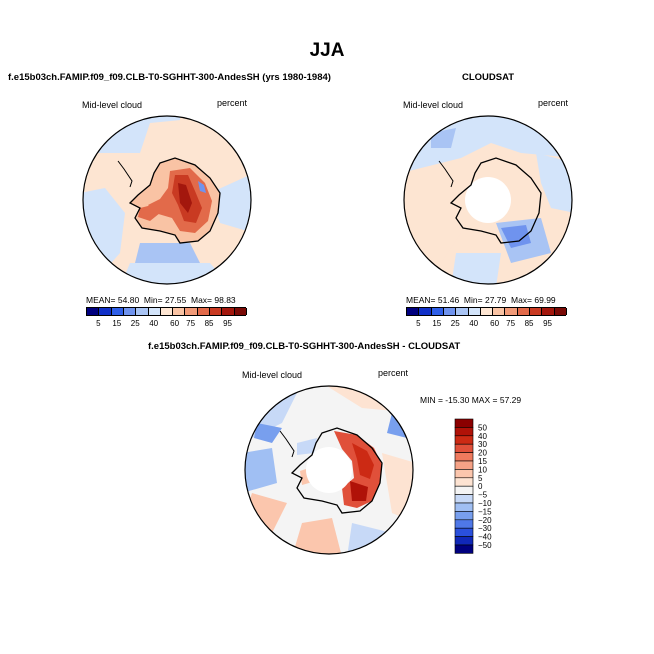 The height and width of the screenshot is (654, 654). What do you see at coordinates (471, 400) in the screenshot?
I see `panel3-stats: MIN = -15.30 MAX = 57.29` at bounding box center [471, 400].